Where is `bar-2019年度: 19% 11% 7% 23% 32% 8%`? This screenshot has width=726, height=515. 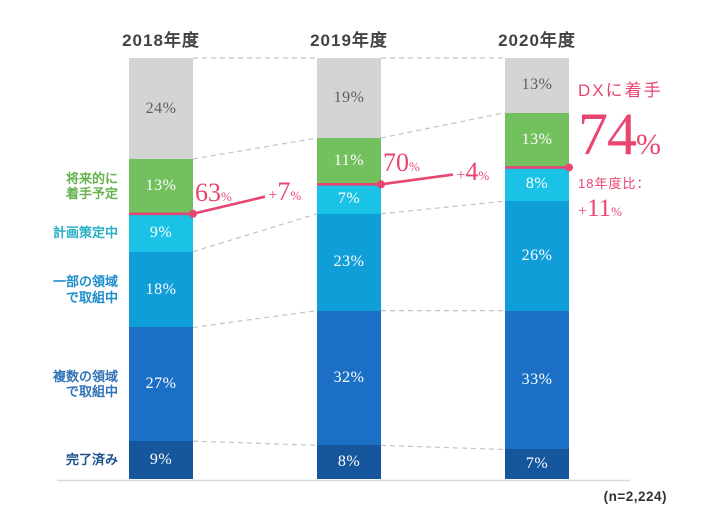 bar-2019年度: 19% 11% 7% 23% 32% 8% is located at coordinates (349, 268).